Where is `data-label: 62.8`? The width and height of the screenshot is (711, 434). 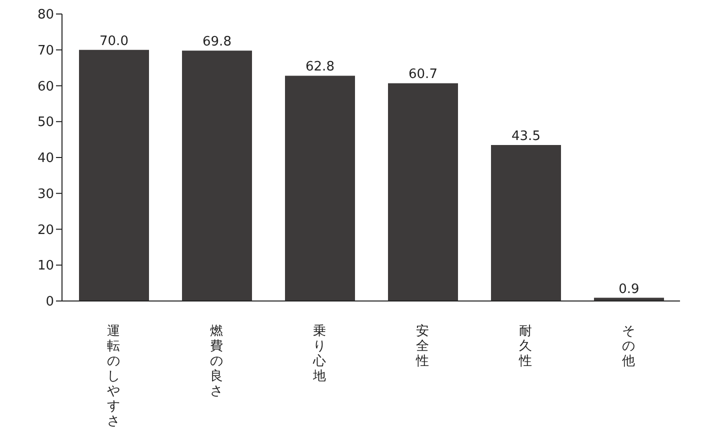 data-label: 62.8 is located at coordinates (320, 67).